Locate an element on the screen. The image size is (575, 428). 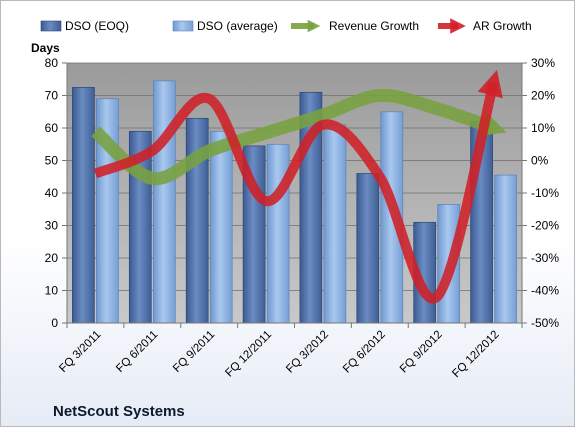
right-tick-label: -50% is located at coordinates (545, 323).